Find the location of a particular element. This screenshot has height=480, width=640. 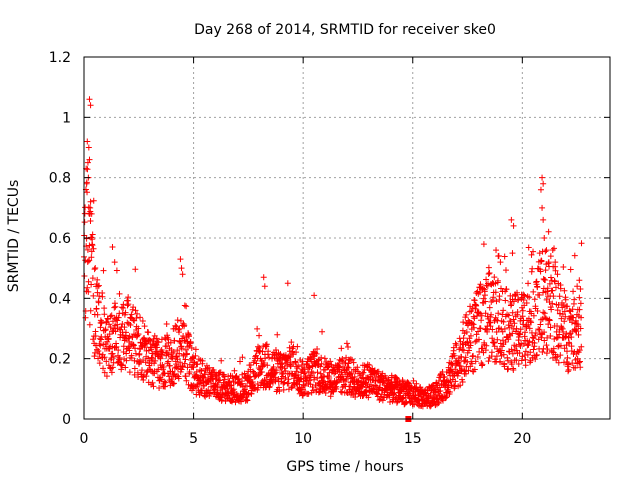

y-tick-label: 0.4 is located at coordinates (60, 299).